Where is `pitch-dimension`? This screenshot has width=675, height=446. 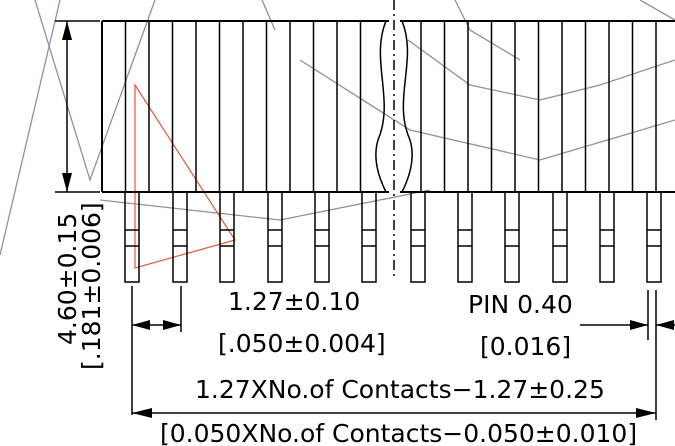
pitch-dimension is located at coordinates (156, 350).